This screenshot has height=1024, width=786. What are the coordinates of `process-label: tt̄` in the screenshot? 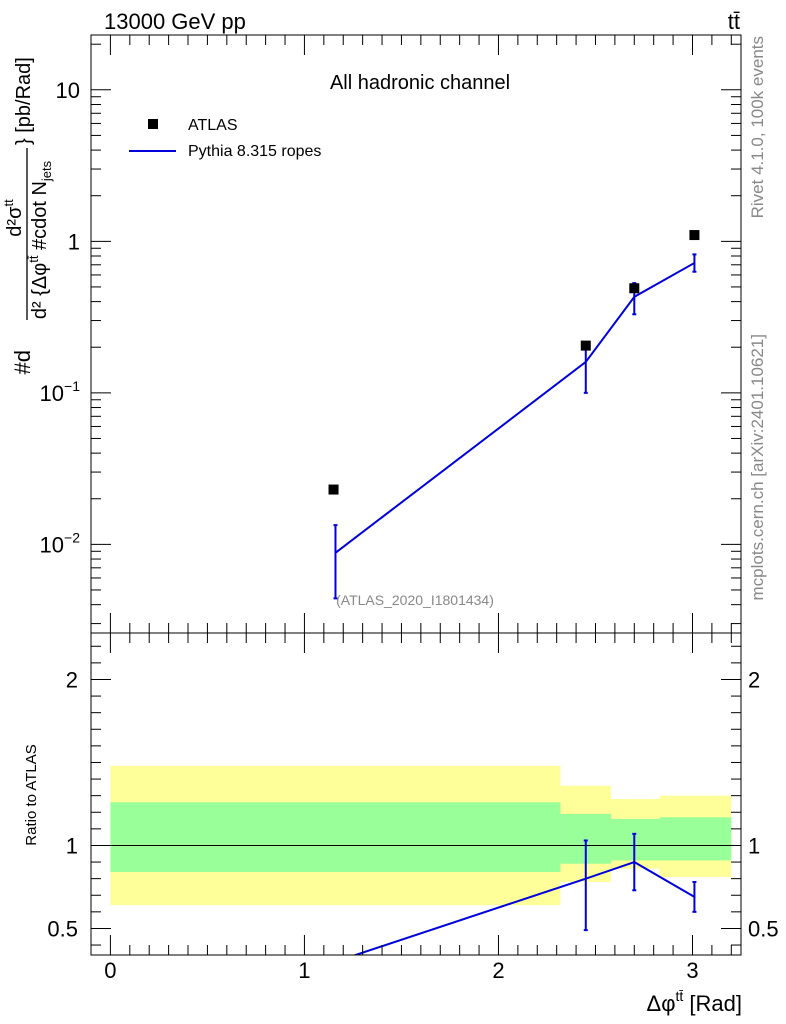 It's located at (734, 21).